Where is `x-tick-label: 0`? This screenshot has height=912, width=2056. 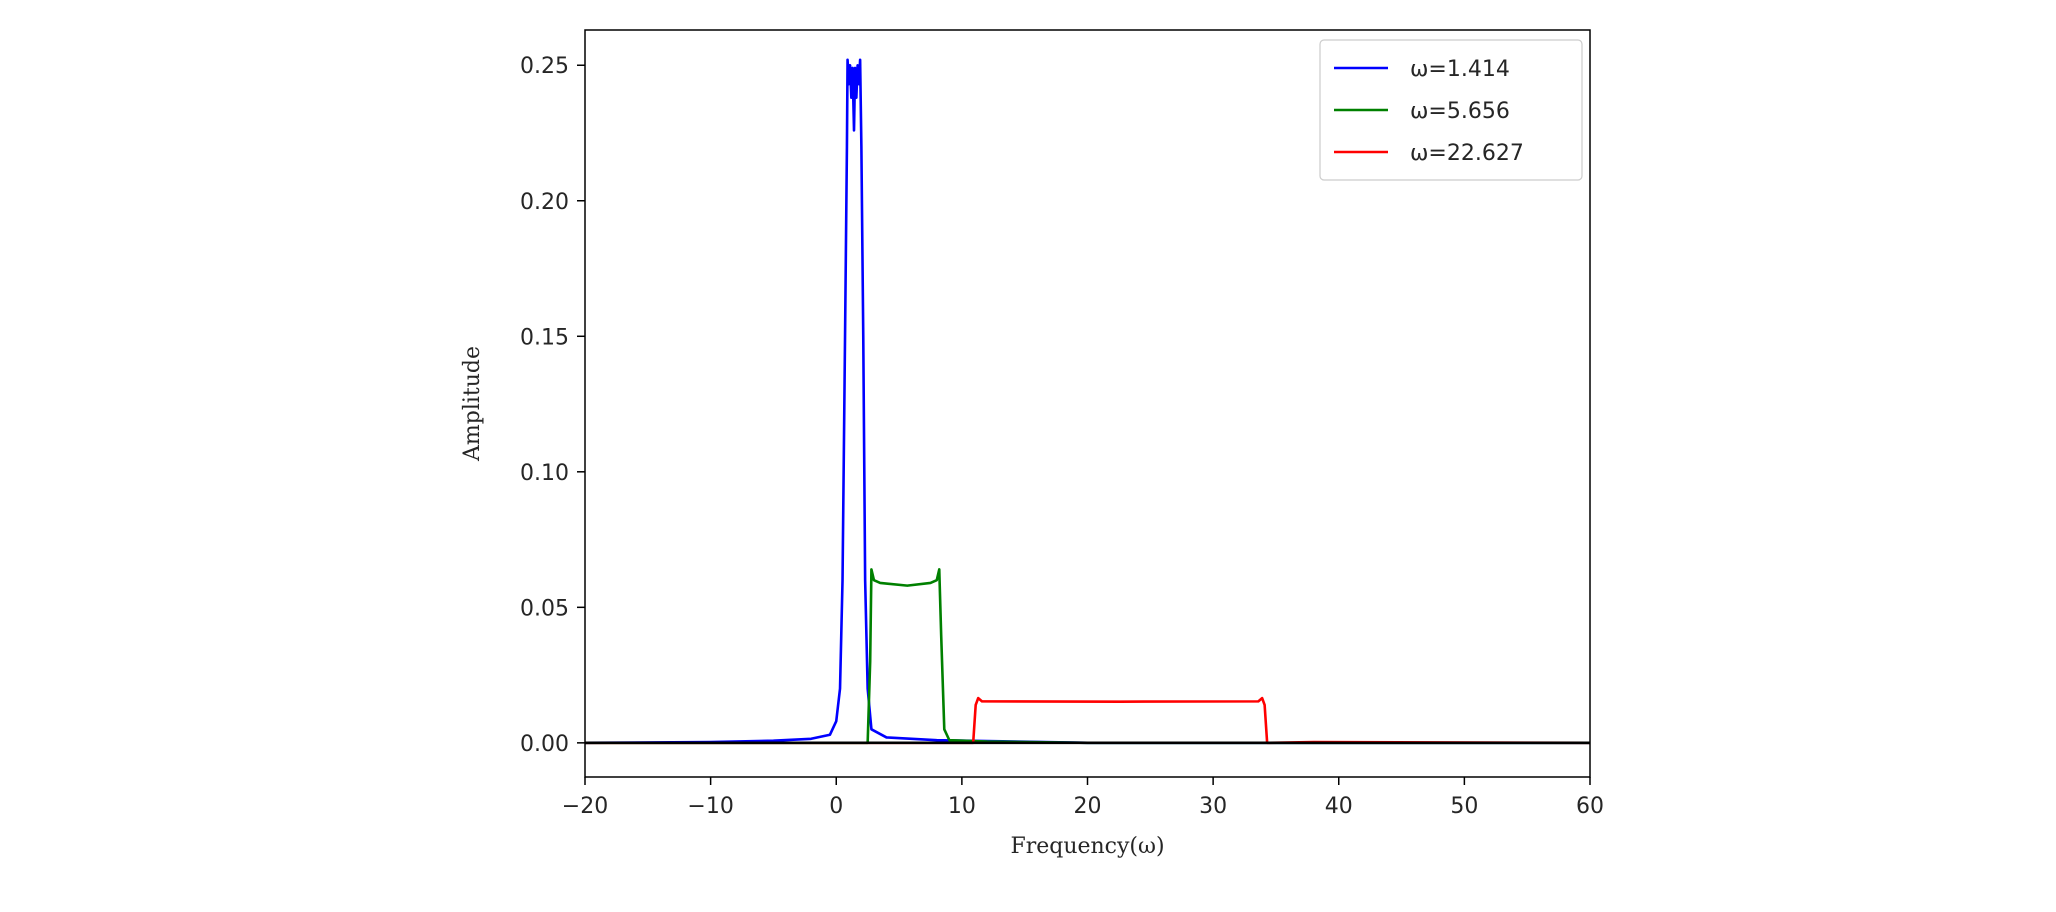 x-tick-label: 0 is located at coordinates (836, 806).